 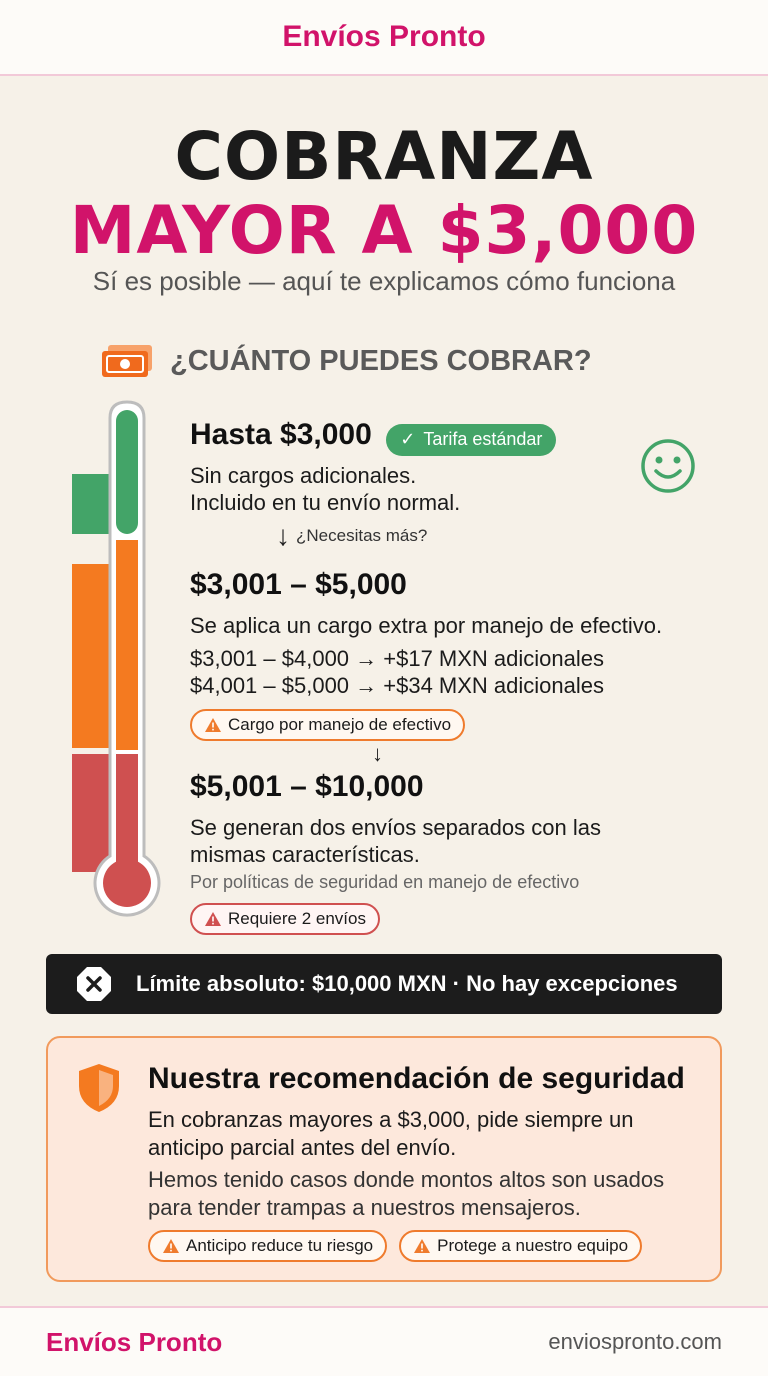 What do you see at coordinates (298, 584) in the screenshot?
I see `tier-2-title: $3,001 – $5,000` at bounding box center [298, 584].